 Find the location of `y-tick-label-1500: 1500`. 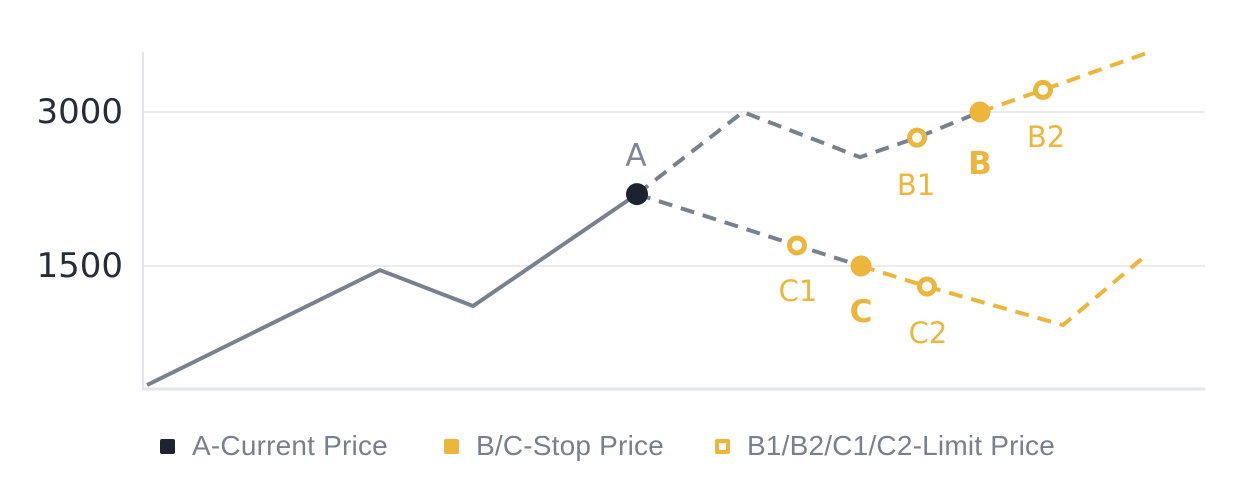

y-tick-label-1500: 1500 is located at coordinates (79, 266).